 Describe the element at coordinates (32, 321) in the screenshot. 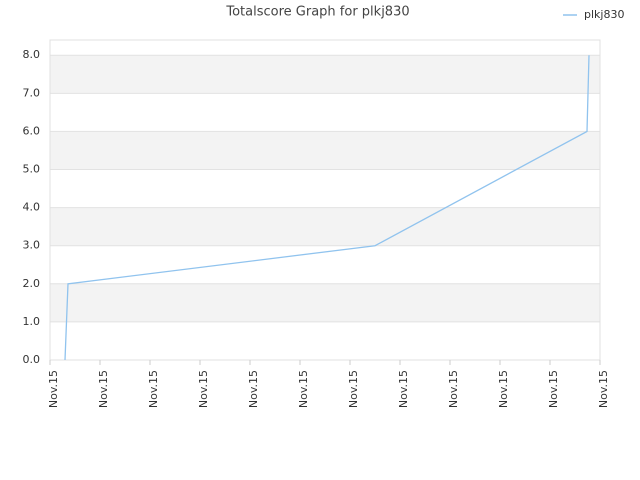

I see `y-tick-label: 1.0` at that location.